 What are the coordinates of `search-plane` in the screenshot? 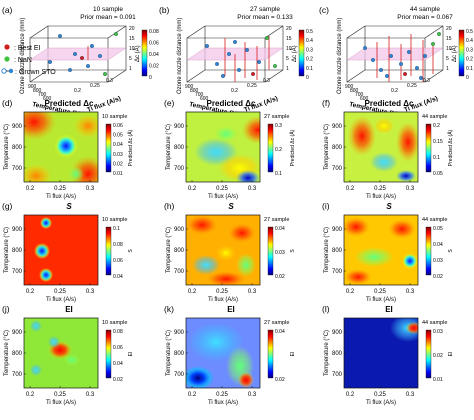 It's located at (78, 54).